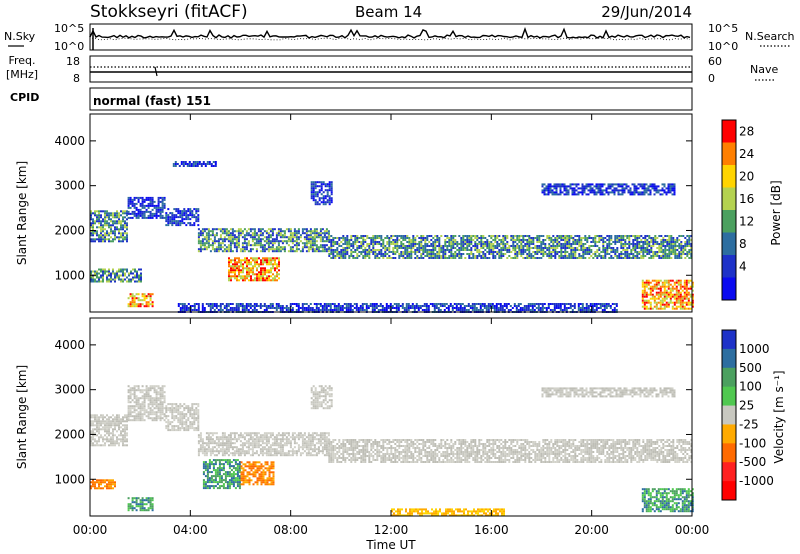 The width and height of the screenshot is (800, 554). Describe the element at coordinates (390, 545) in the screenshot. I see `time-axis-label: Time UT` at that location.